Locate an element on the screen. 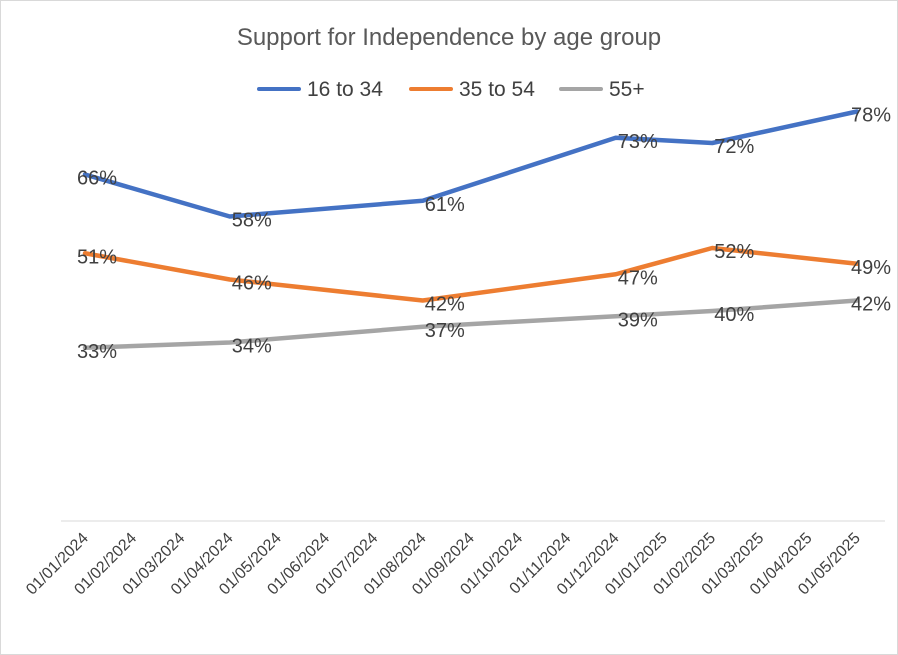 The image size is (898, 655). data-label: 78% is located at coordinates (871, 116).